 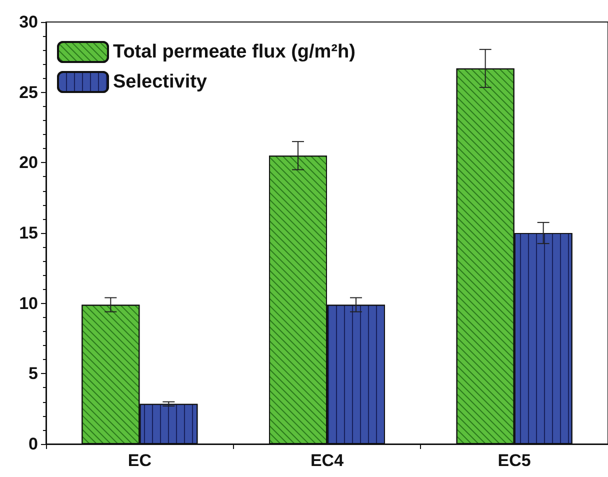 I want to click on x-tick-label: EC, so click(x=140, y=460).